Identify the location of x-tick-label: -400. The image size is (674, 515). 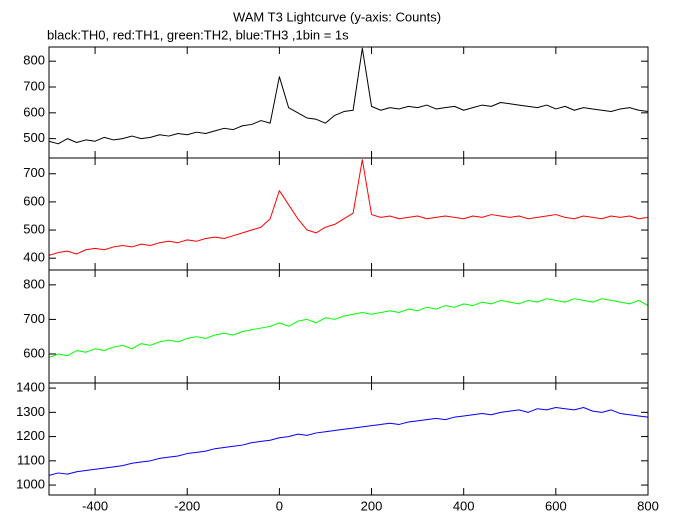
(95, 505).